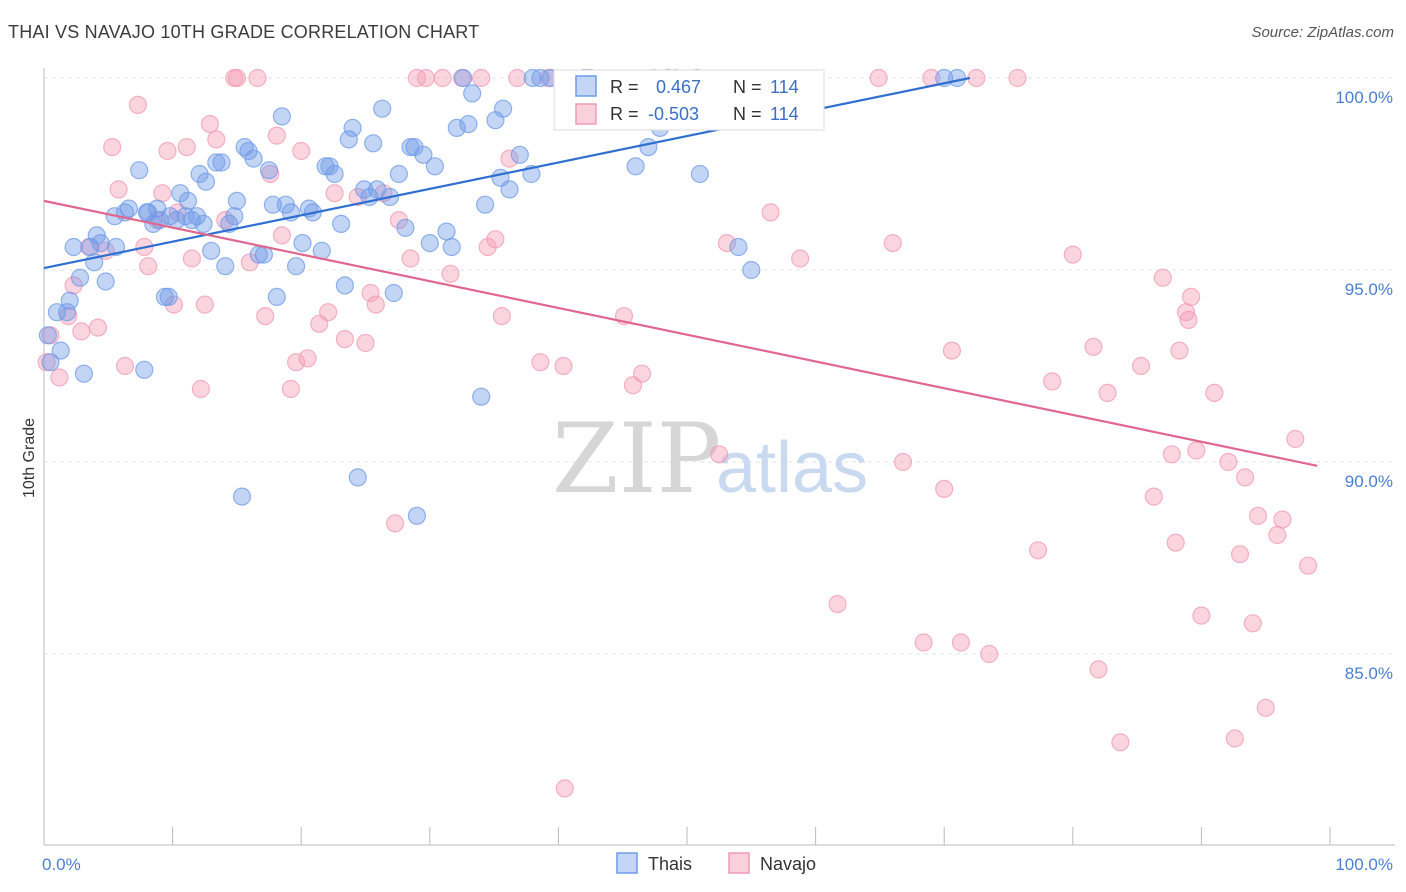 The width and height of the screenshot is (1406, 892). Describe the element at coordinates (747, 114) in the screenshot. I see `navajo-n-label: N =` at that location.